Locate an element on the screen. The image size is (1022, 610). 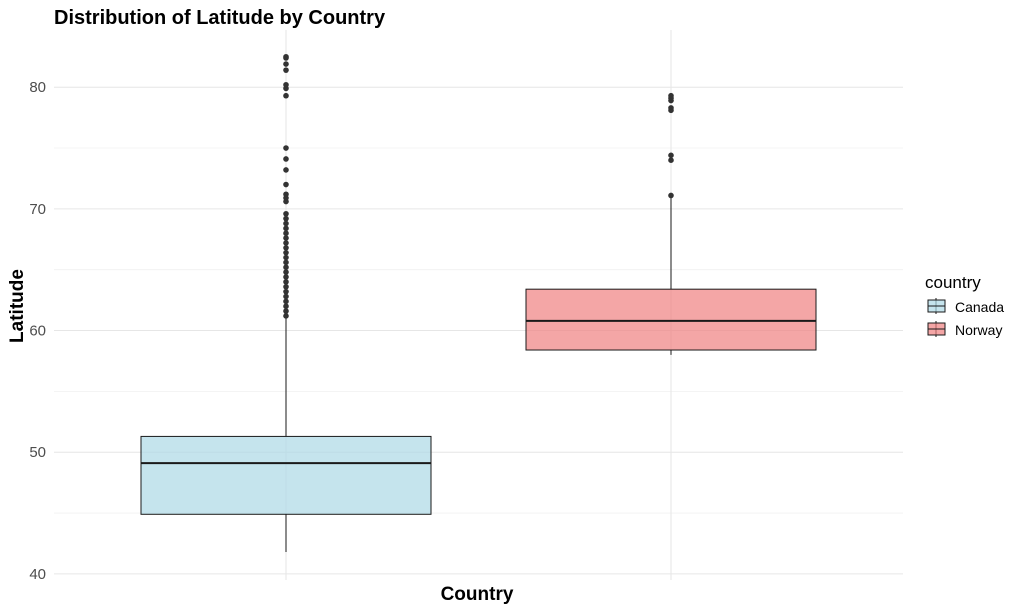
chart-title: Distribution of Latitude by Country is located at coordinates (220, 18).